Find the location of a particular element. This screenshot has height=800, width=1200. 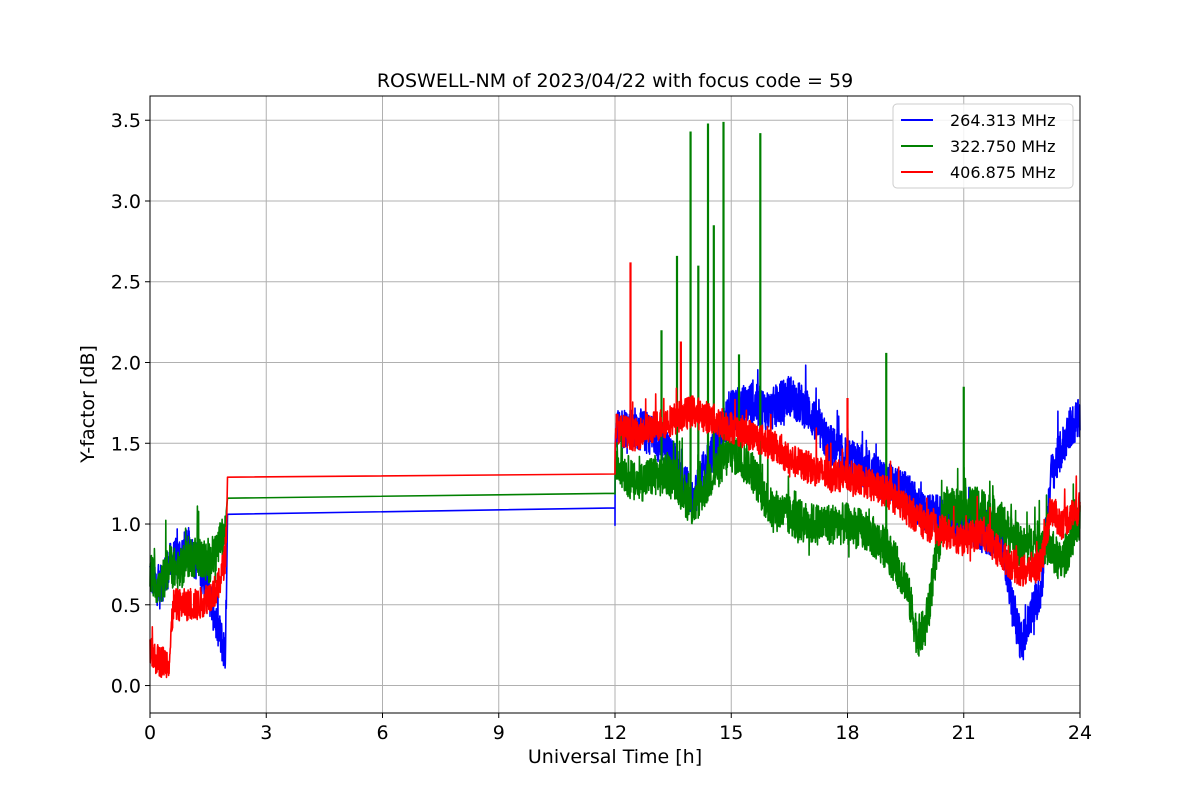

x-tick-label: 0 is located at coordinates (150, 733).